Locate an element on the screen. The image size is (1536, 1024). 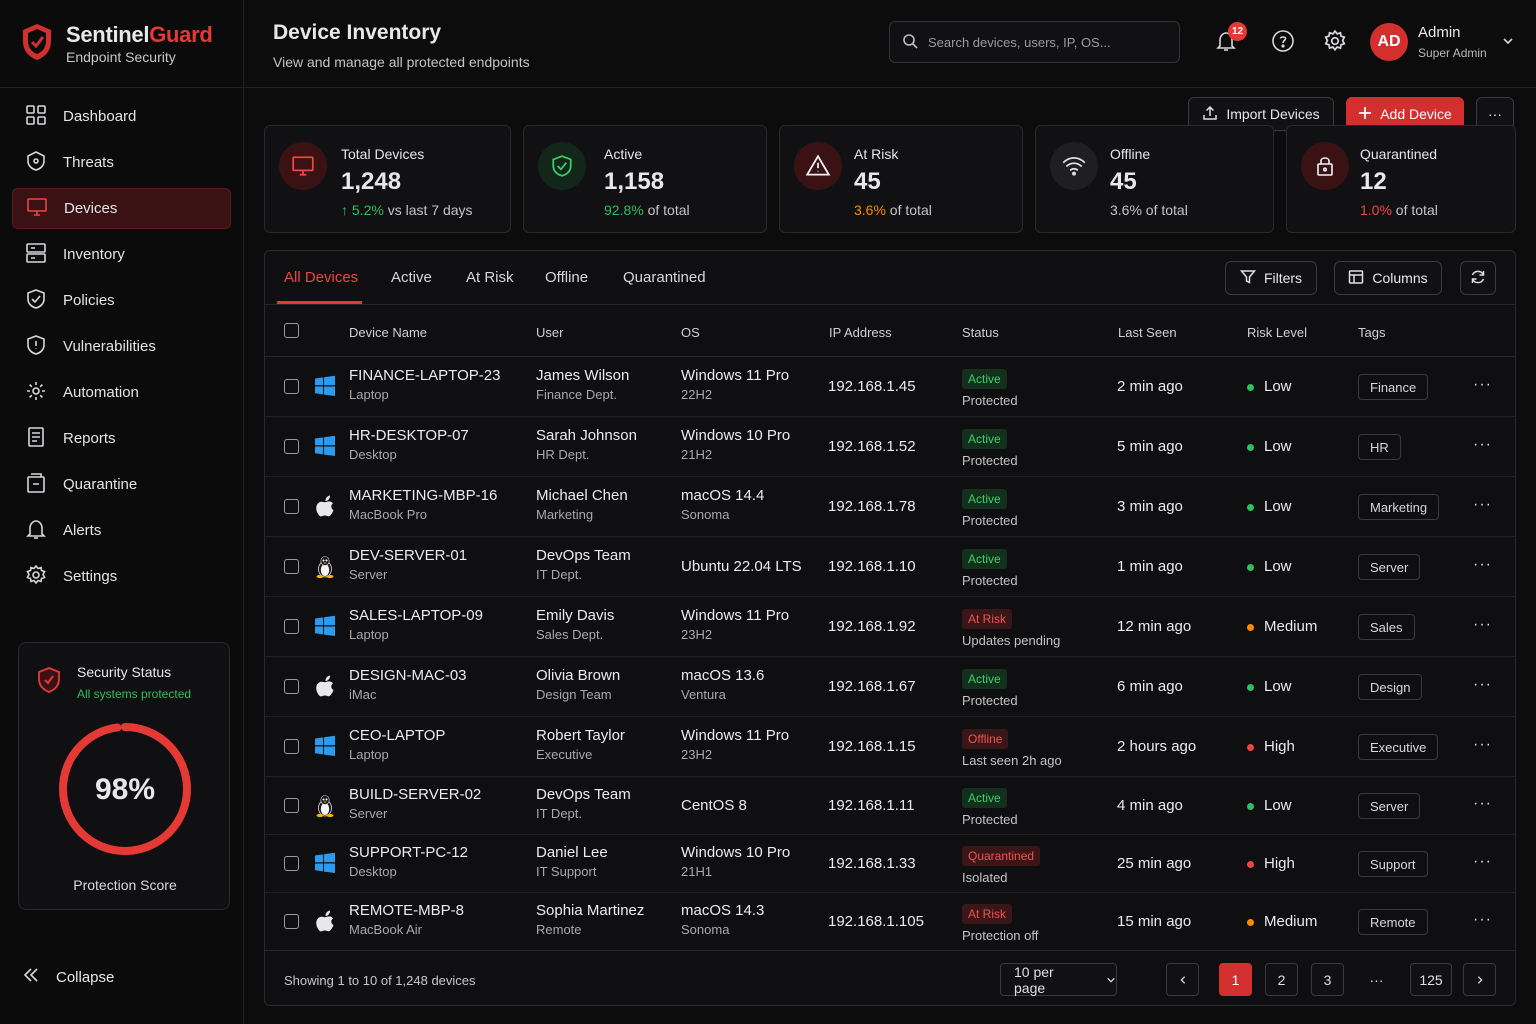
device-tag: Marketing is located at coordinates (1399, 507).